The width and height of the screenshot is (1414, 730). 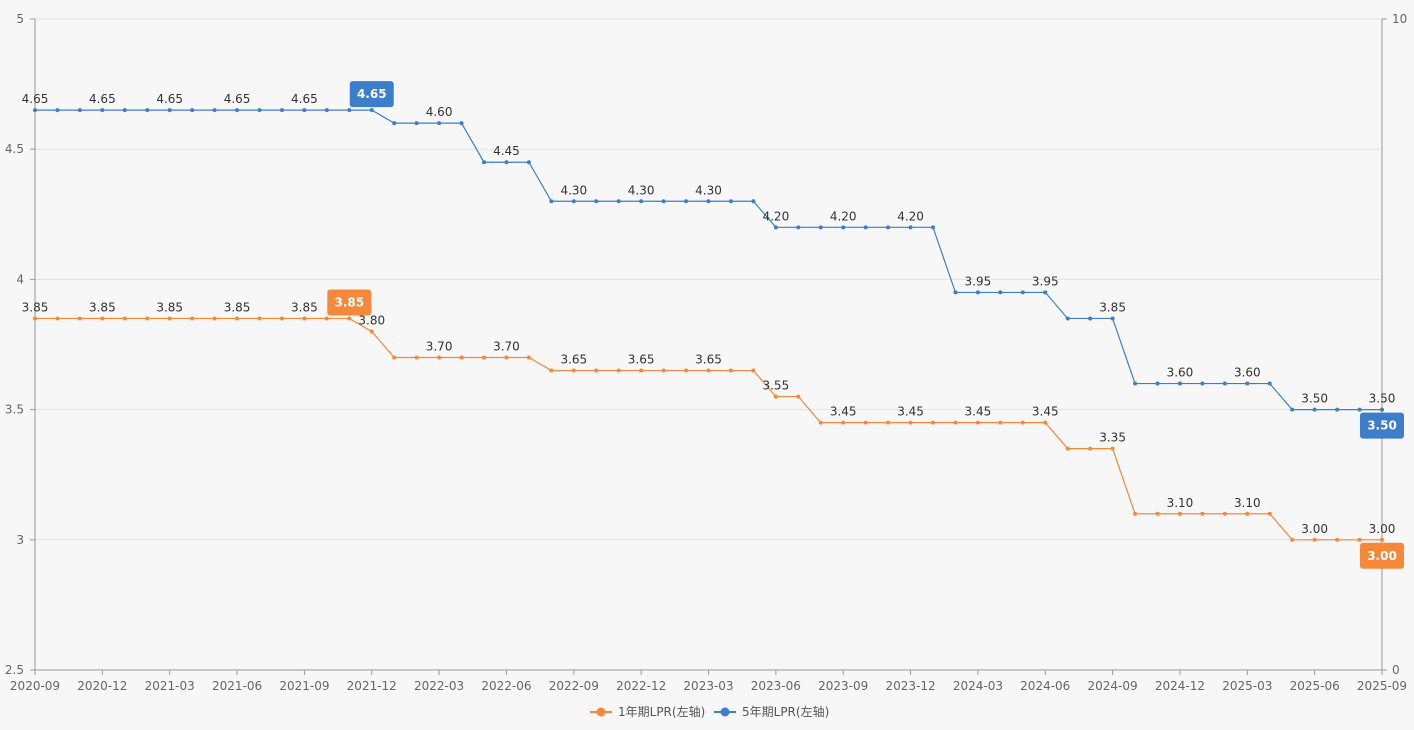 What do you see at coordinates (439, 686) in the screenshot?
I see `x-tick-label: 2022-03` at bounding box center [439, 686].